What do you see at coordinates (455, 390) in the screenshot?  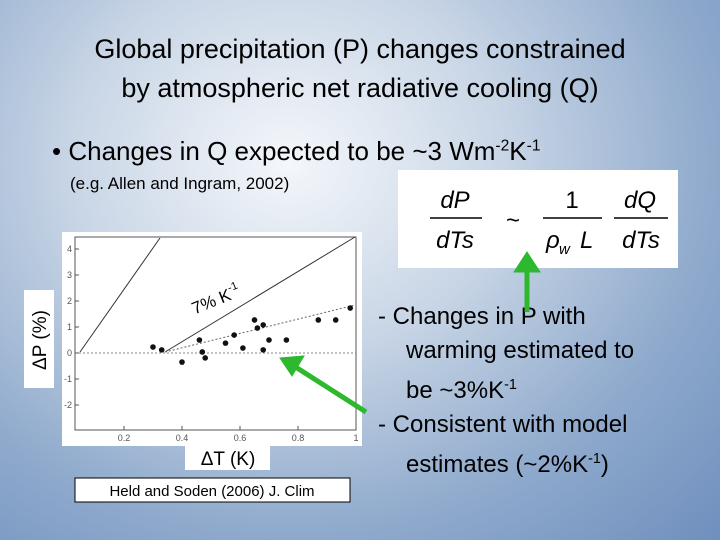 I see `text-run: be ~3%K` at bounding box center [455, 390].